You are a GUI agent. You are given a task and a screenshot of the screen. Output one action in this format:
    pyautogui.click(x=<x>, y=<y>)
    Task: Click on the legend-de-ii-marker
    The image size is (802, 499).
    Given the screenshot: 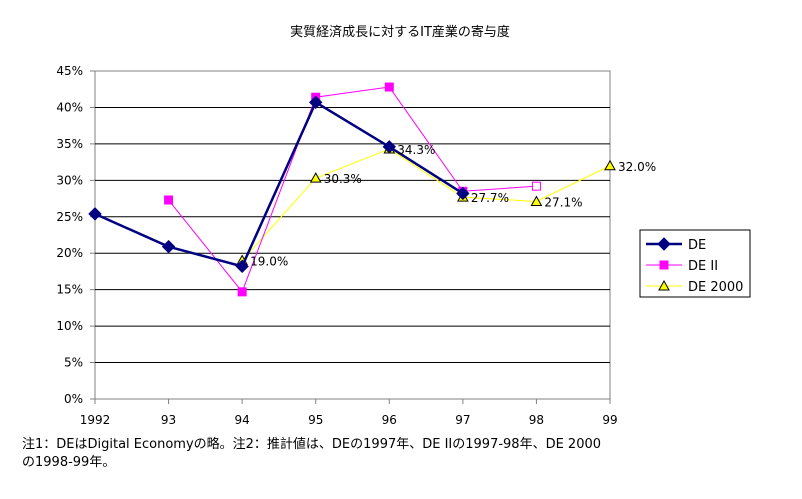 What is the action you would take?
    pyautogui.click(x=664, y=265)
    